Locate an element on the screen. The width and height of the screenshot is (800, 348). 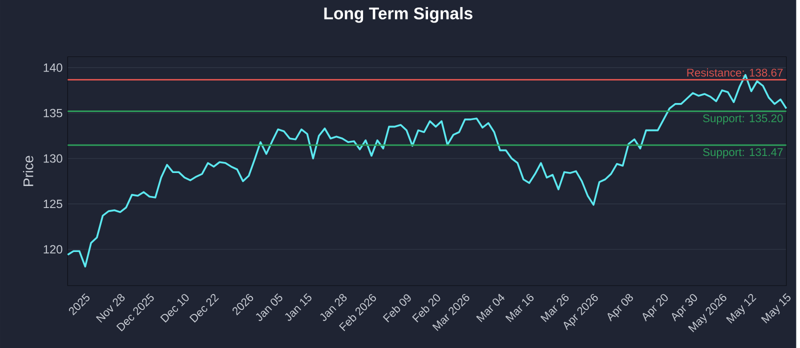
x-tick-label: Apr 30 is located at coordinates (684, 308).